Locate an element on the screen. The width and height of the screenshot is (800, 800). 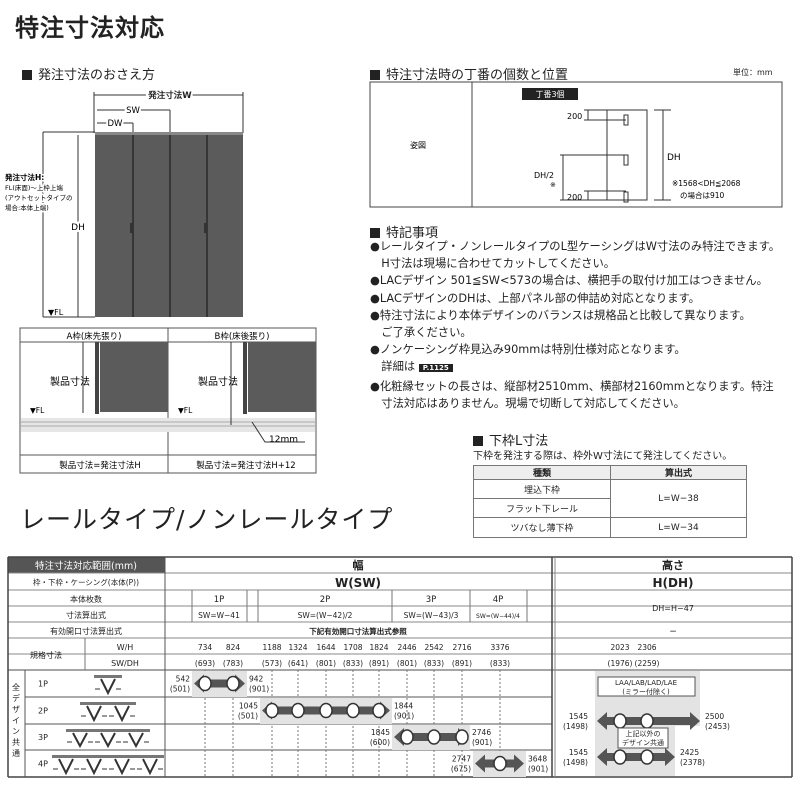
std-size: 1188 is located at coordinates (271, 647).